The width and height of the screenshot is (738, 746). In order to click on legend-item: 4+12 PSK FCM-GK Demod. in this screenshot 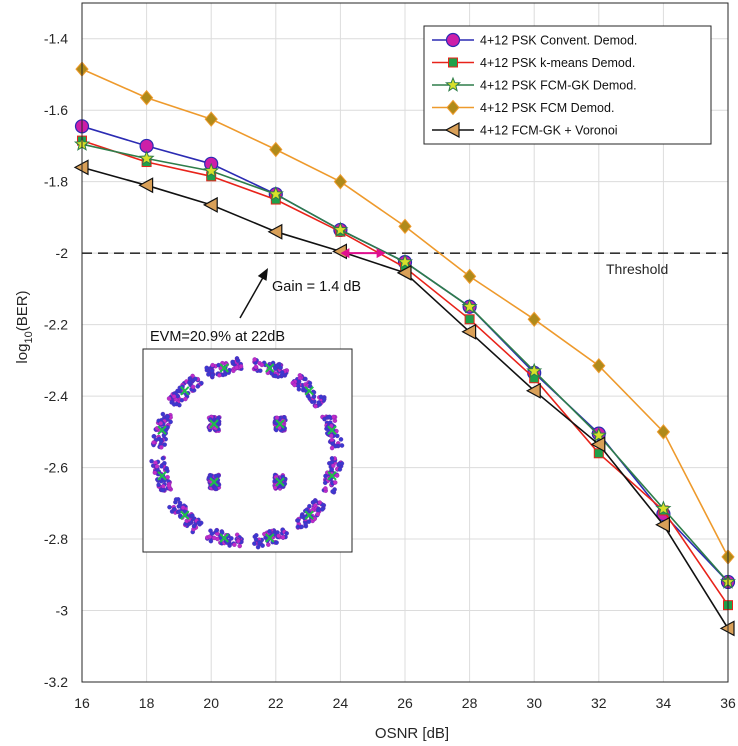, I will do `click(534, 84)`.